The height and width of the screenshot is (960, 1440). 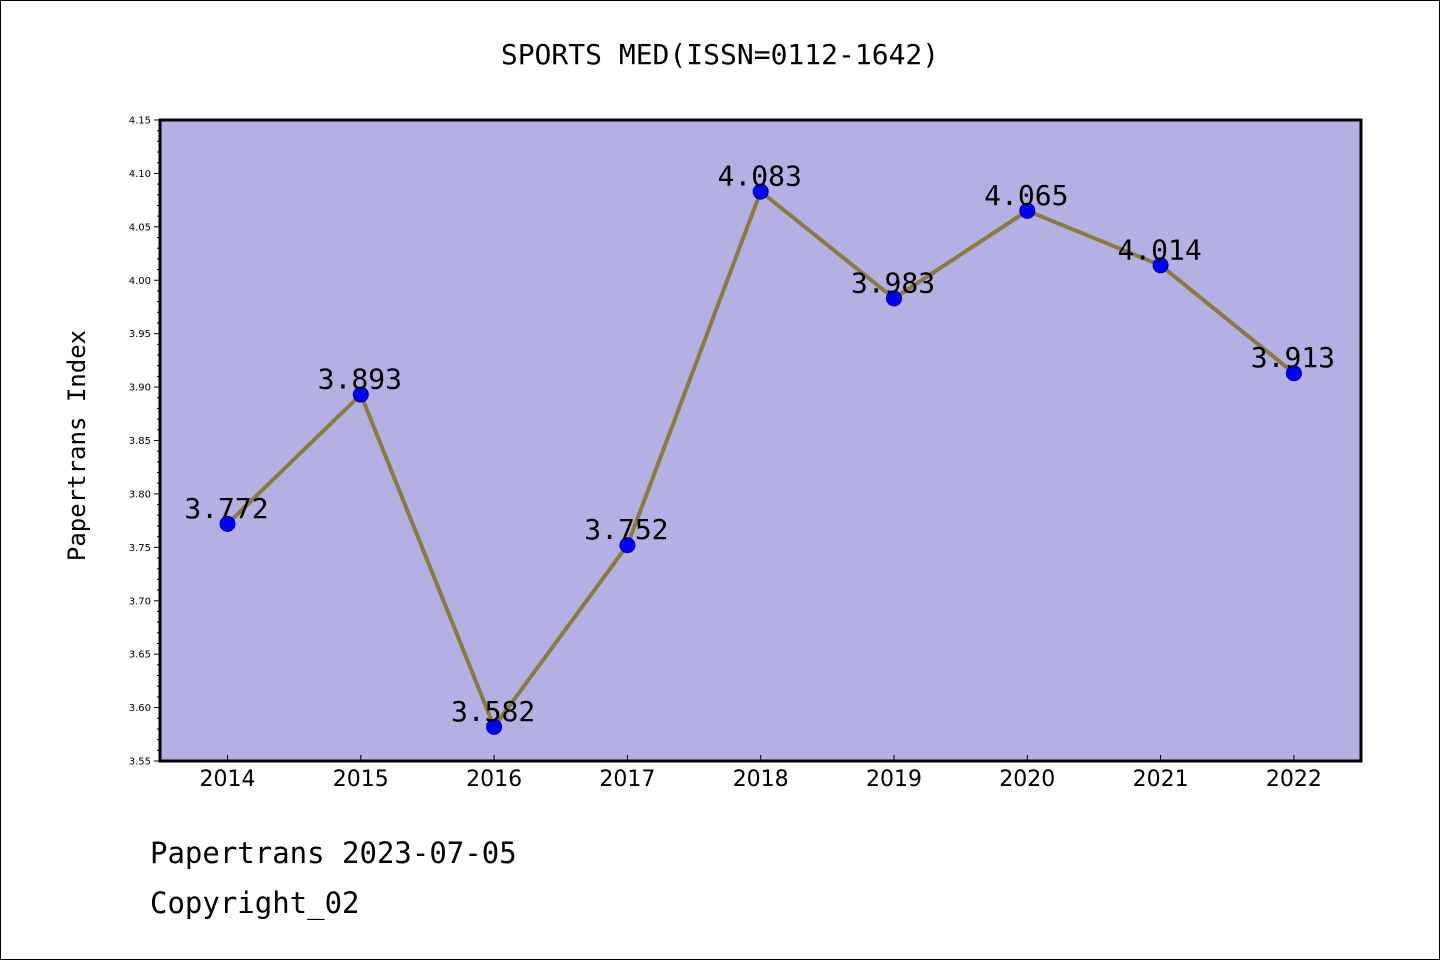 I want to click on data-label: 3.752, so click(x=626, y=529).